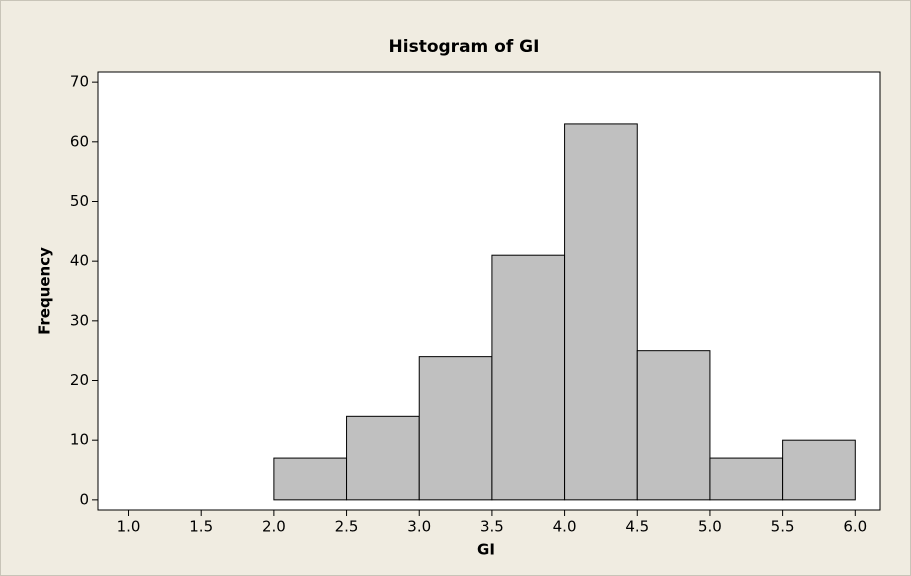 The width and height of the screenshot is (911, 576). I want to click on x-tick-label: 3.0, so click(419, 527).